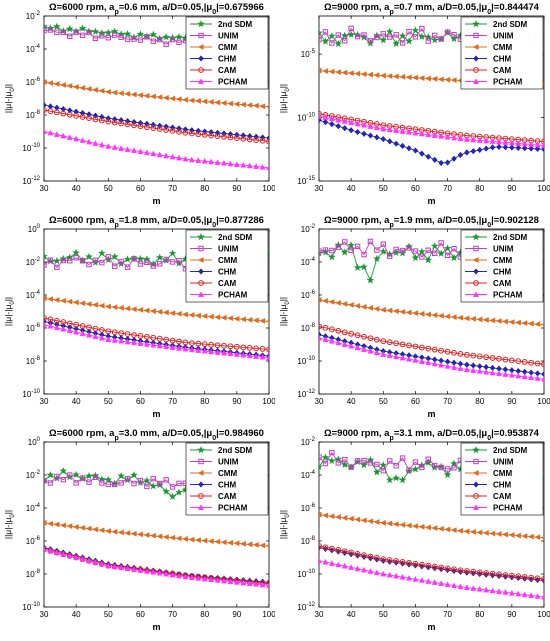 Image resolution: width=550 pixels, height=641 pixels. What do you see at coordinates (172, 614) in the screenshot?
I see `x-tick-label: 70` at bounding box center [172, 614].